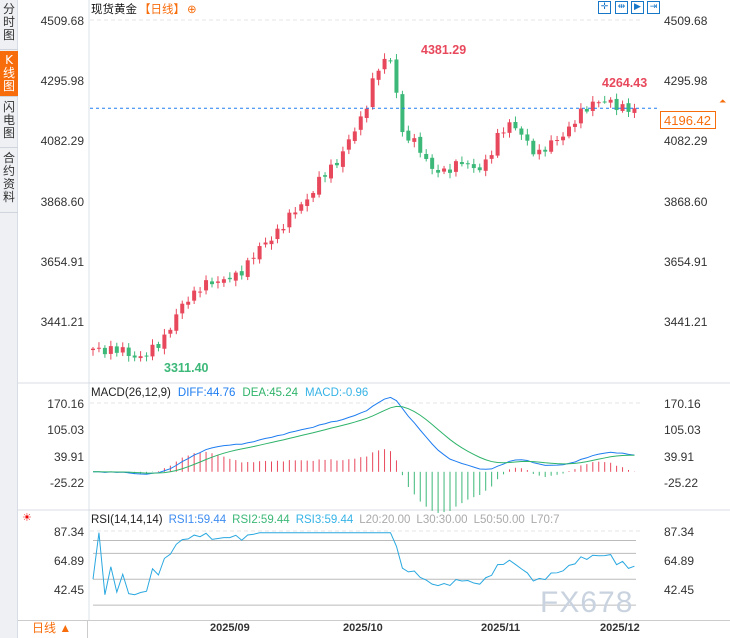  Describe the element at coordinates (27, 518) in the screenshot. I see `settings-sun-icon: ☀` at that location.